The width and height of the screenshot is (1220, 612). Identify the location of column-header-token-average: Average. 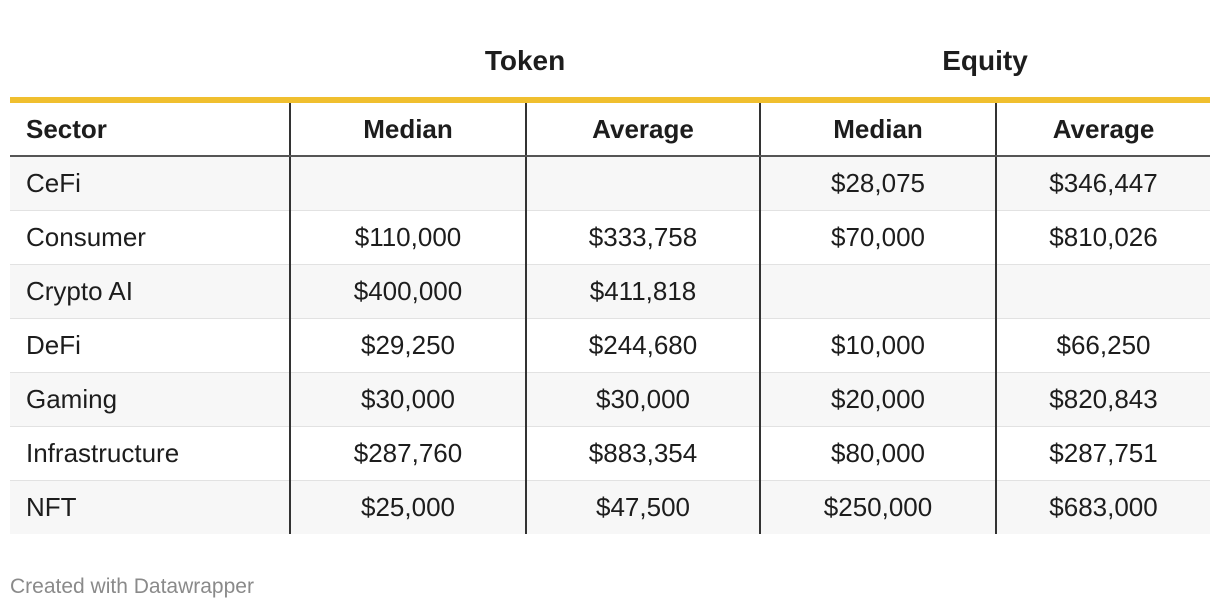
(642, 128).